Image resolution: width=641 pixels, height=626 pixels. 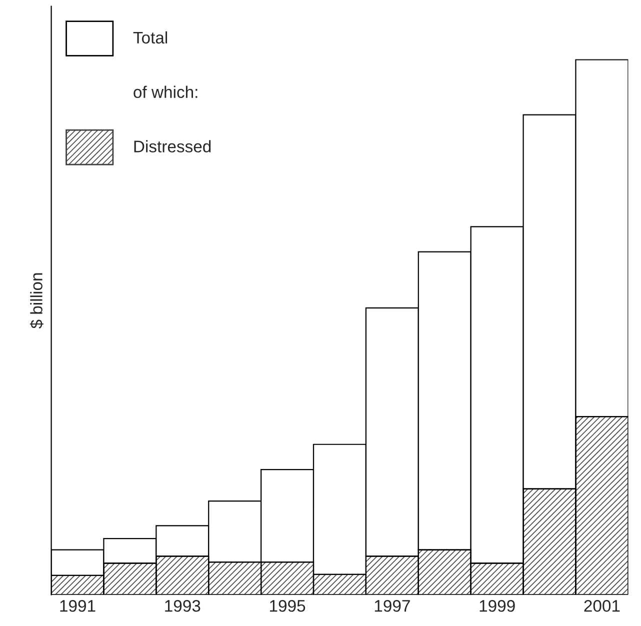 What do you see at coordinates (288, 606) in the screenshot?
I see `x-tick-label: 1995` at bounding box center [288, 606].